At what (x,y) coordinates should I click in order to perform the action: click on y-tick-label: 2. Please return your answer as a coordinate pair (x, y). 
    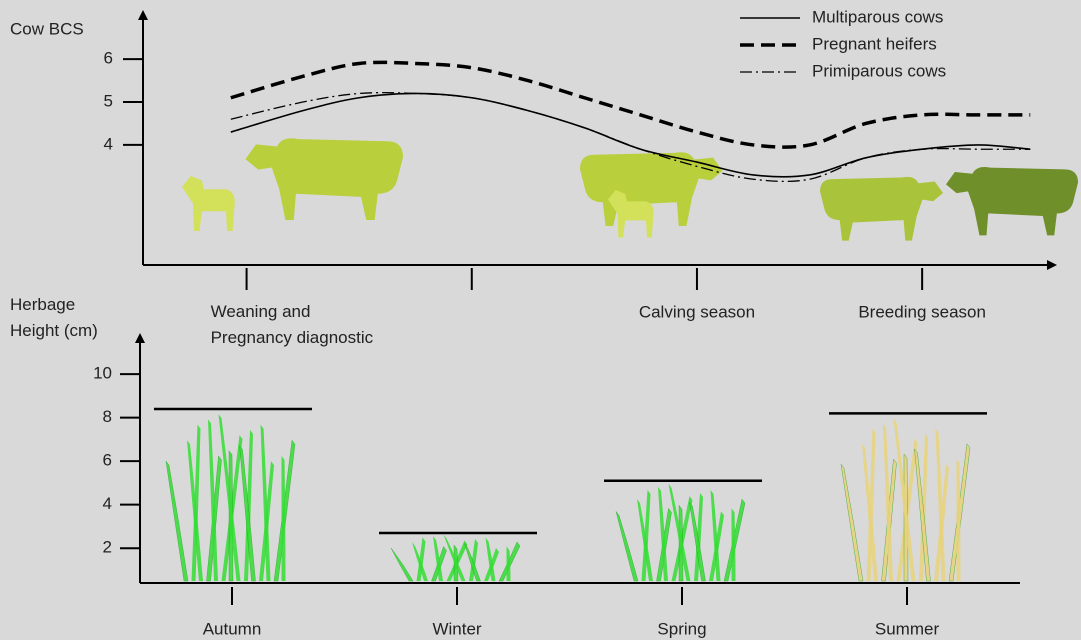
    Looking at the image, I should click on (107, 547).